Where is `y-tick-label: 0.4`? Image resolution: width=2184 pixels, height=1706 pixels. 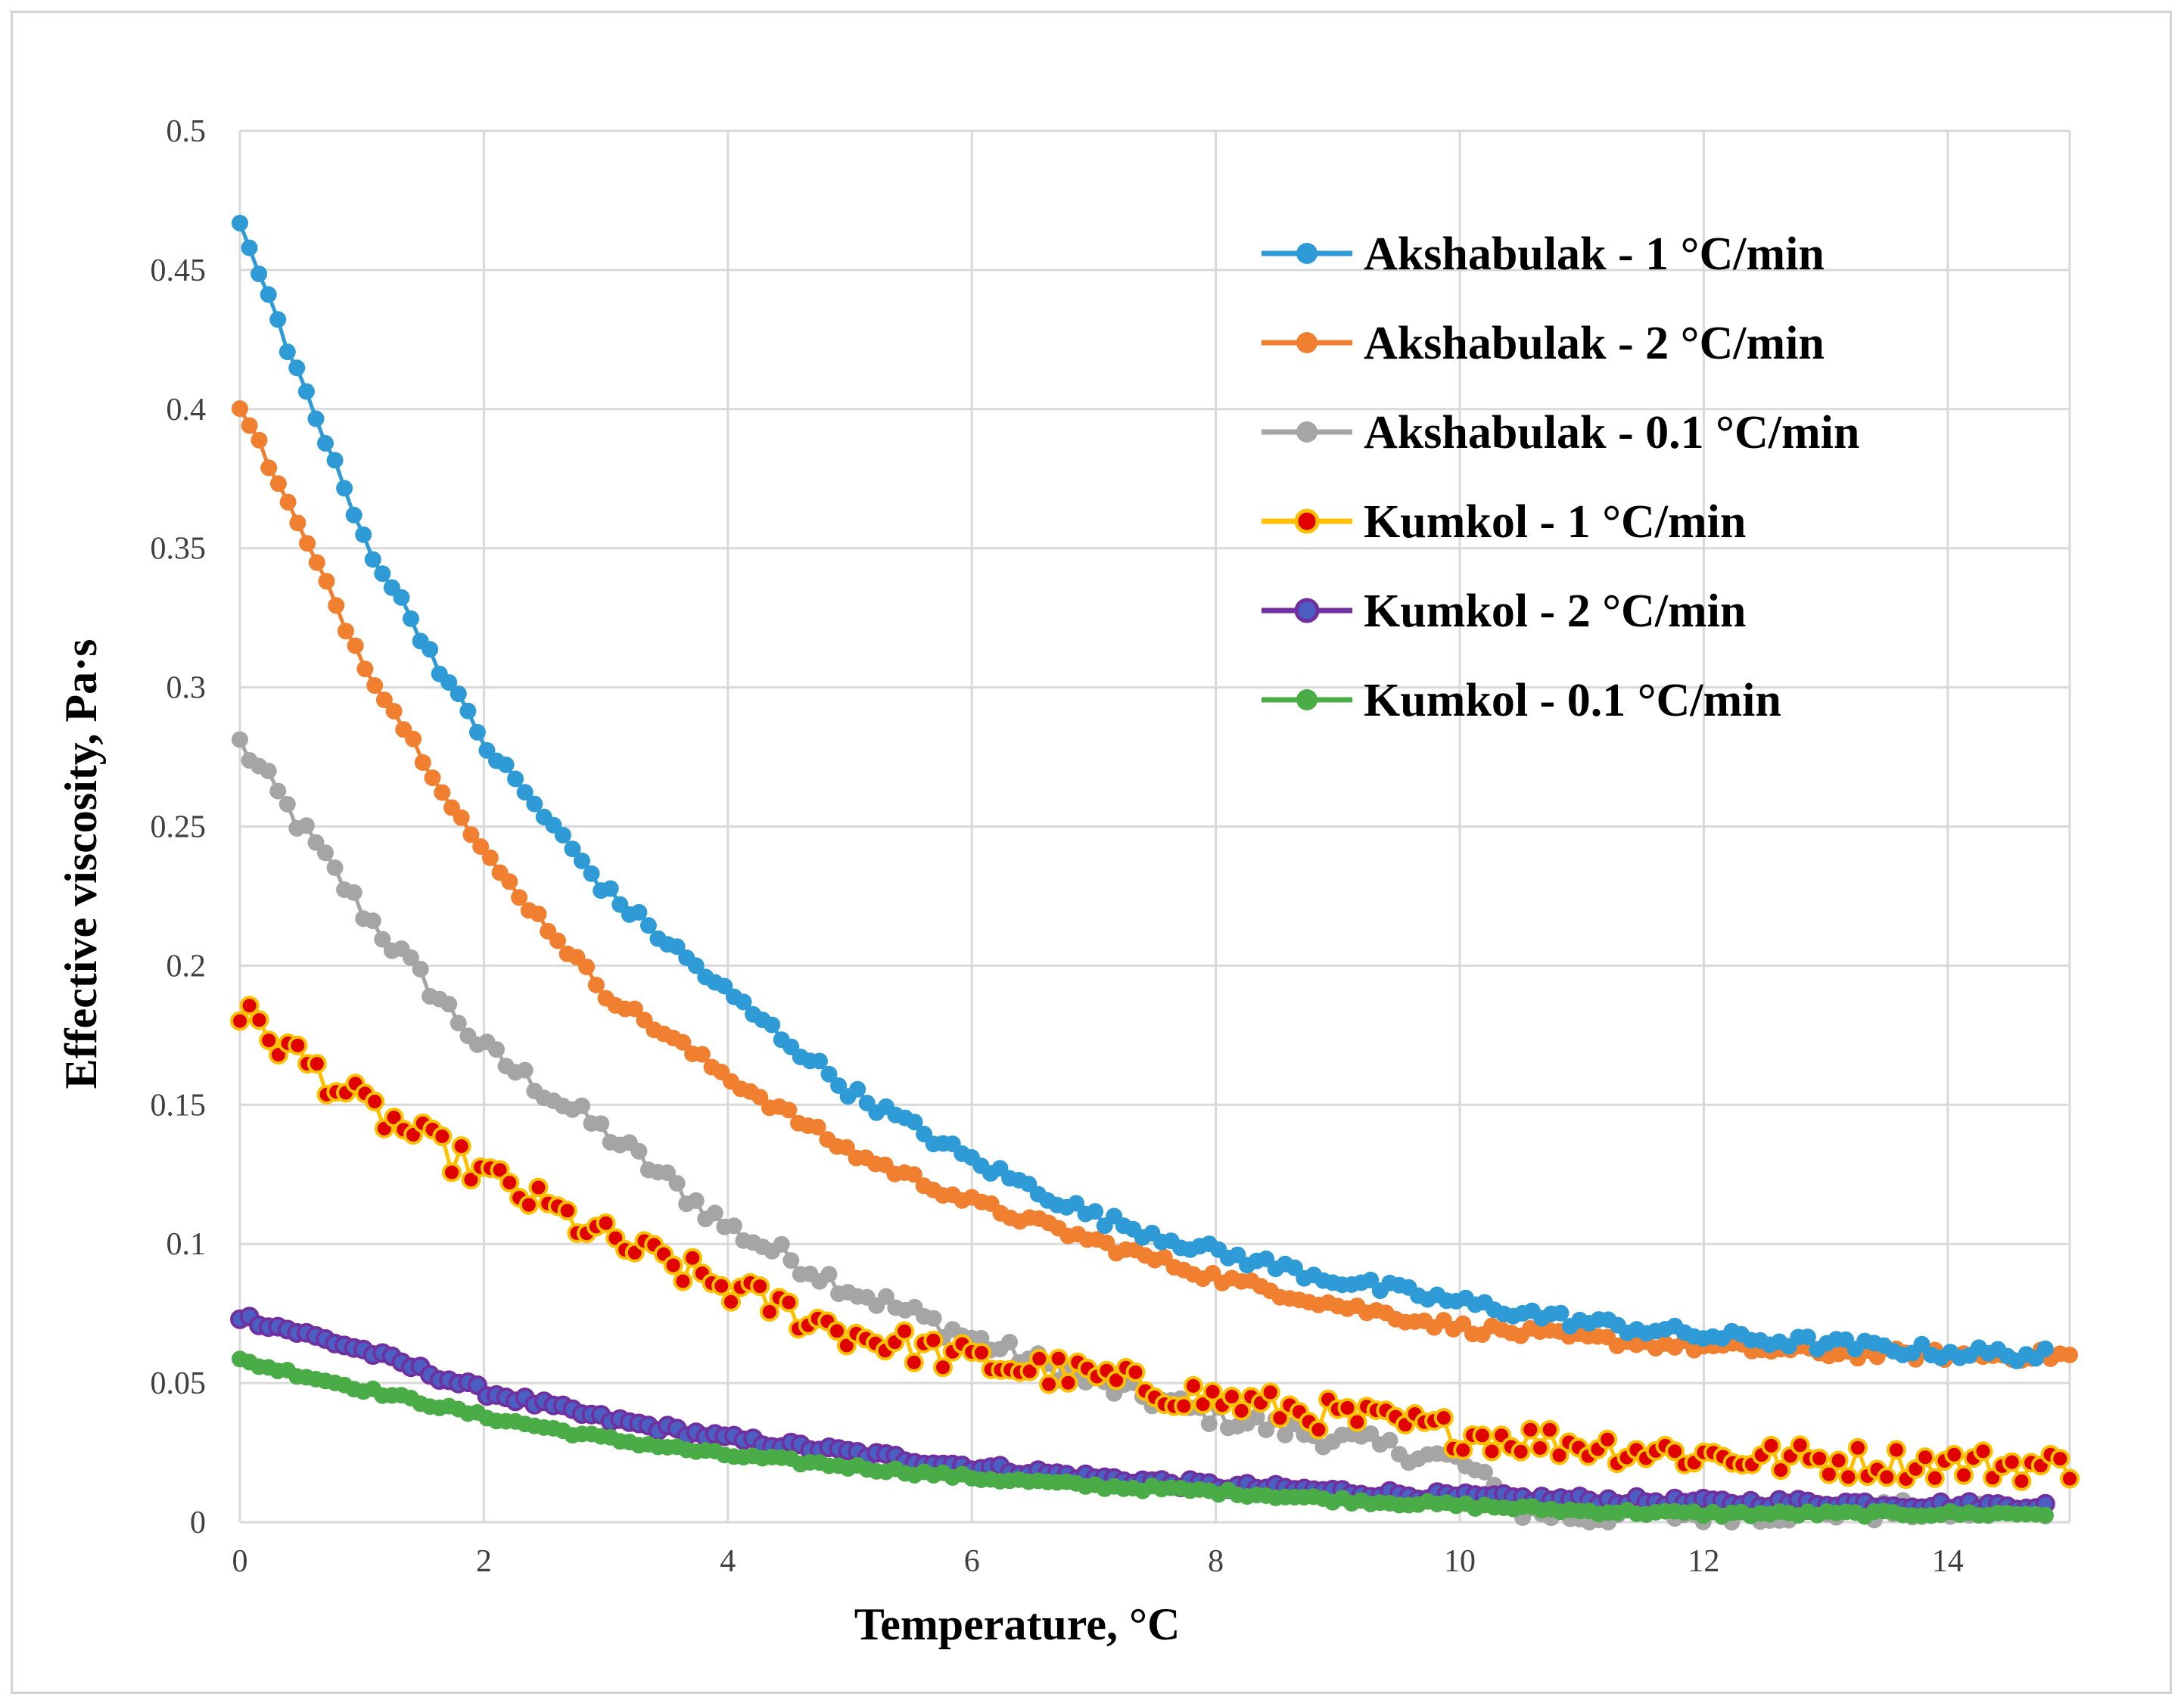
y-tick-label: 0.4 is located at coordinates (186, 410).